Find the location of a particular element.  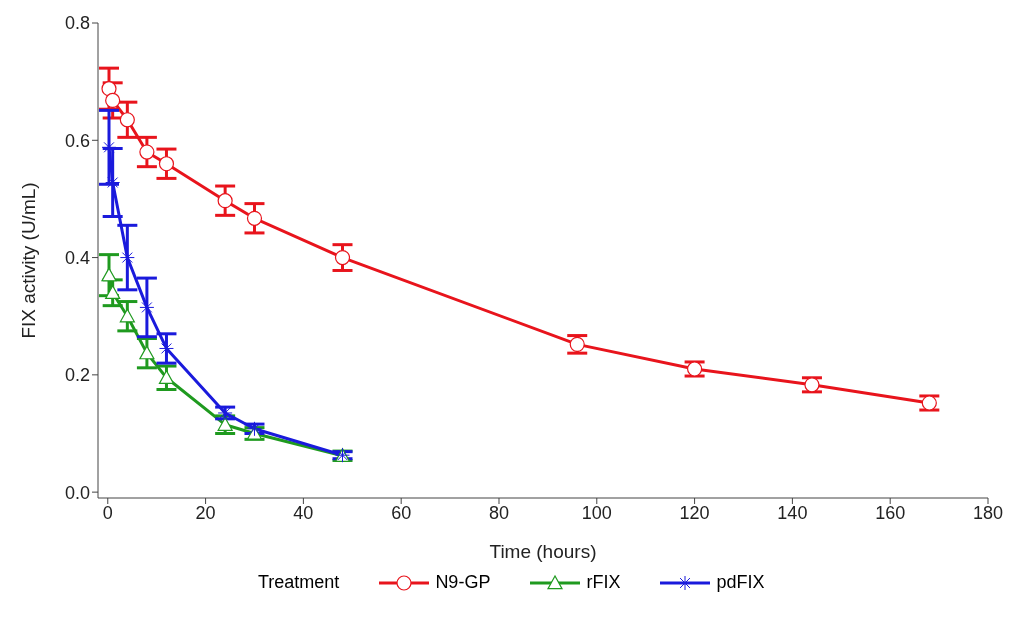

x-tick-label: 100 is located at coordinates (596, 512).